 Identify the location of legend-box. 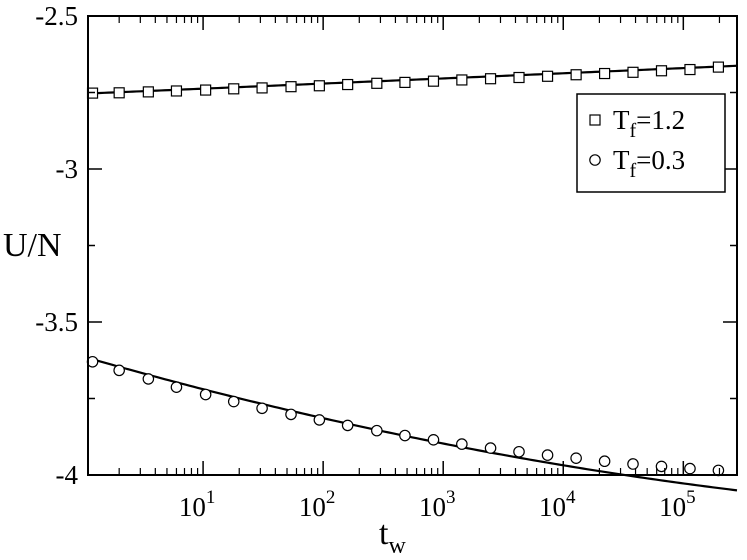
(651, 143).